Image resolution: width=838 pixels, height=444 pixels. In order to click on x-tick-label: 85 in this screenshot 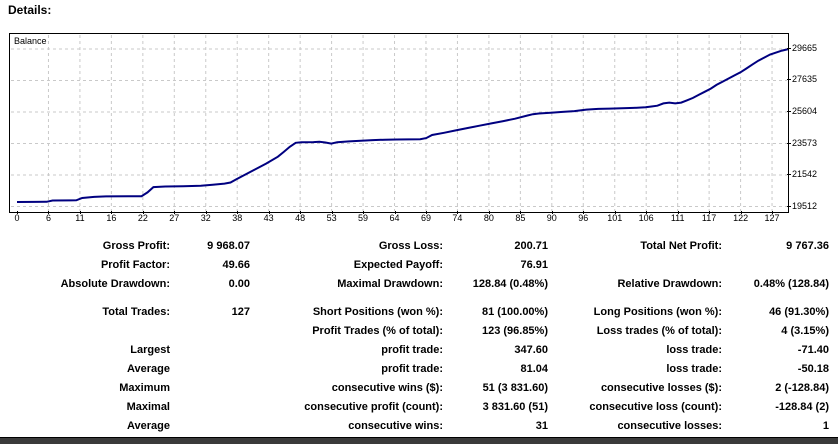, I will do `click(520, 218)`.